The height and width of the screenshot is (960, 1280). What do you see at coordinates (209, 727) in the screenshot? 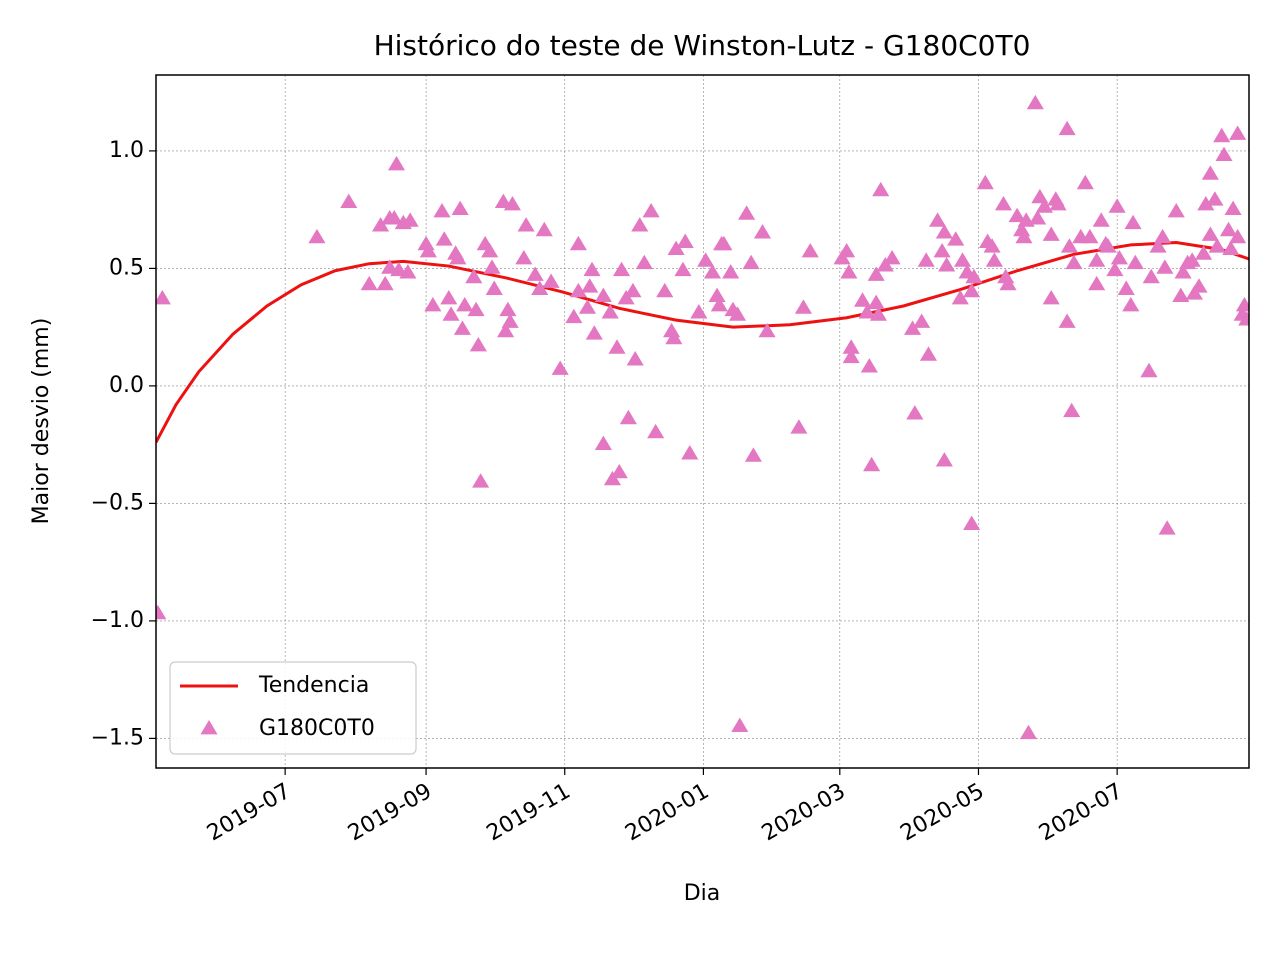
I see `legend-swatch` at bounding box center [209, 727].